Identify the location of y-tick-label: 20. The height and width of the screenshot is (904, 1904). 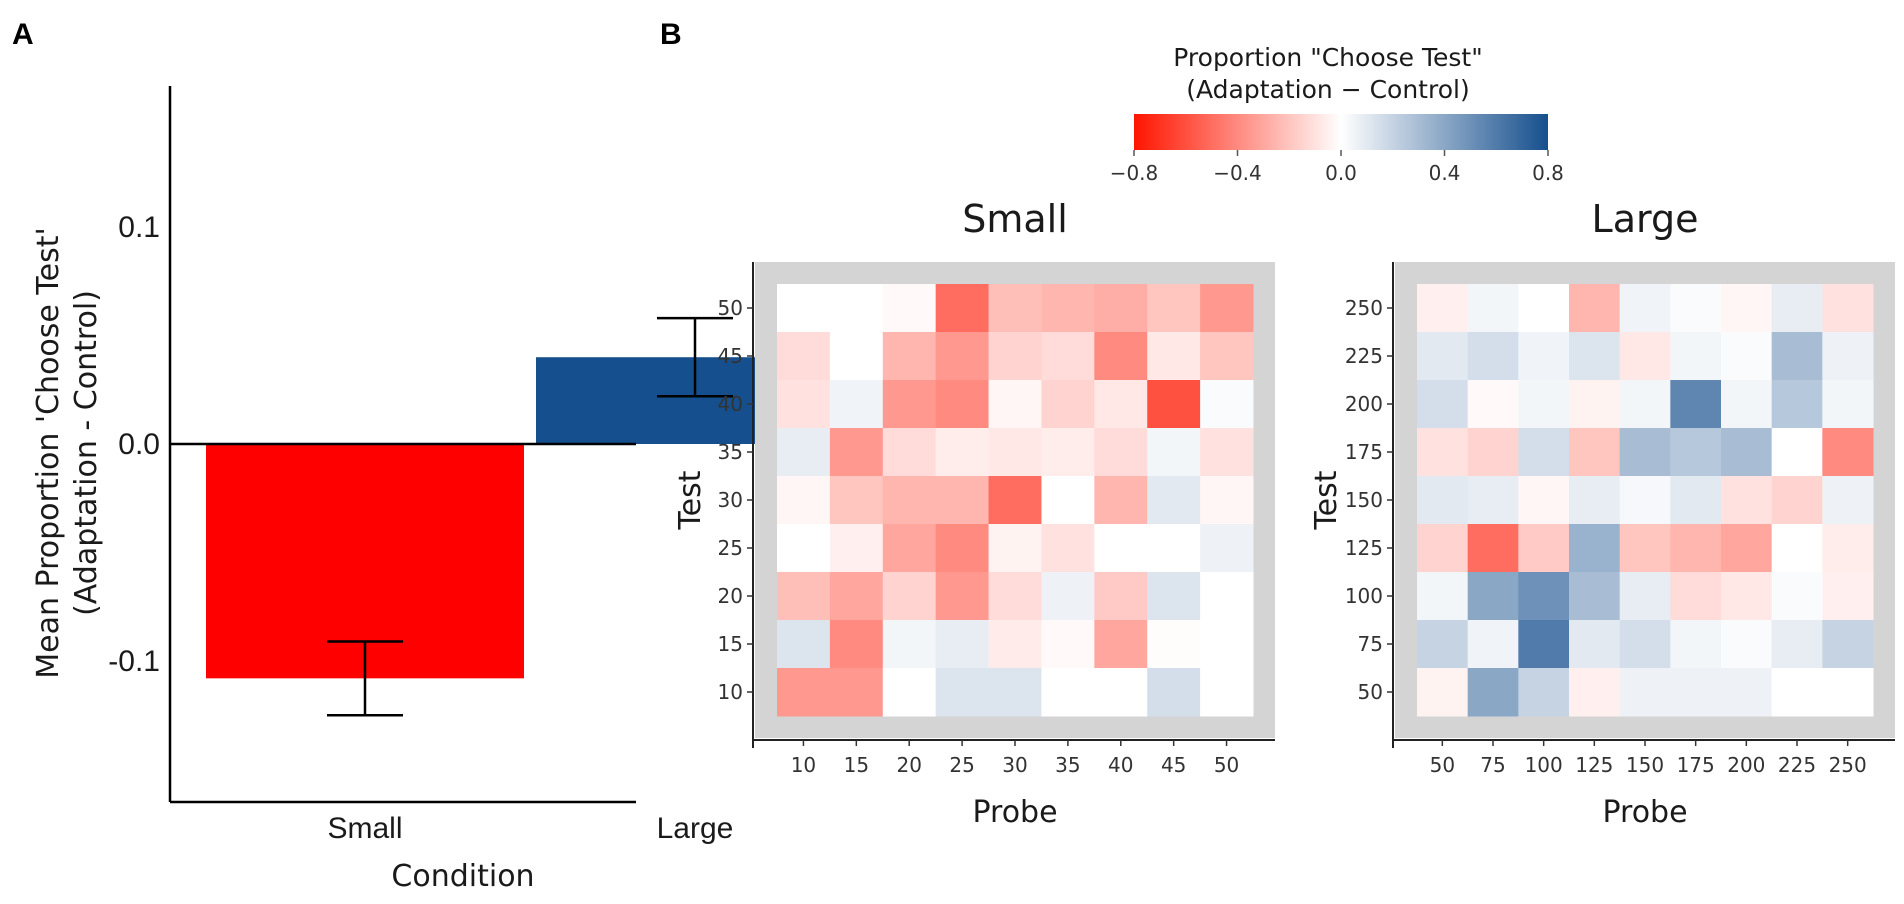
(730, 596).